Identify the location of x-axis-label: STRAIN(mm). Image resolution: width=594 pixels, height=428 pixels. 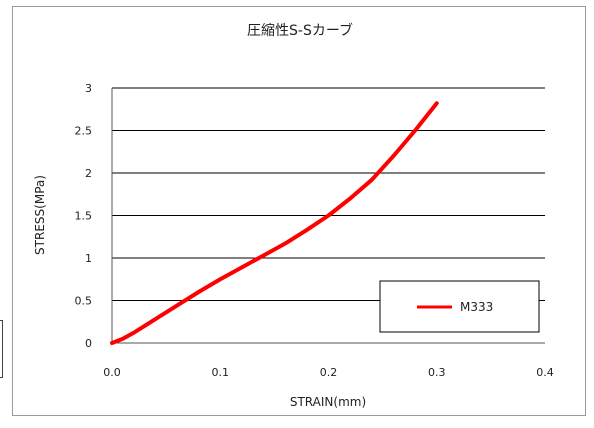
(328, 402).